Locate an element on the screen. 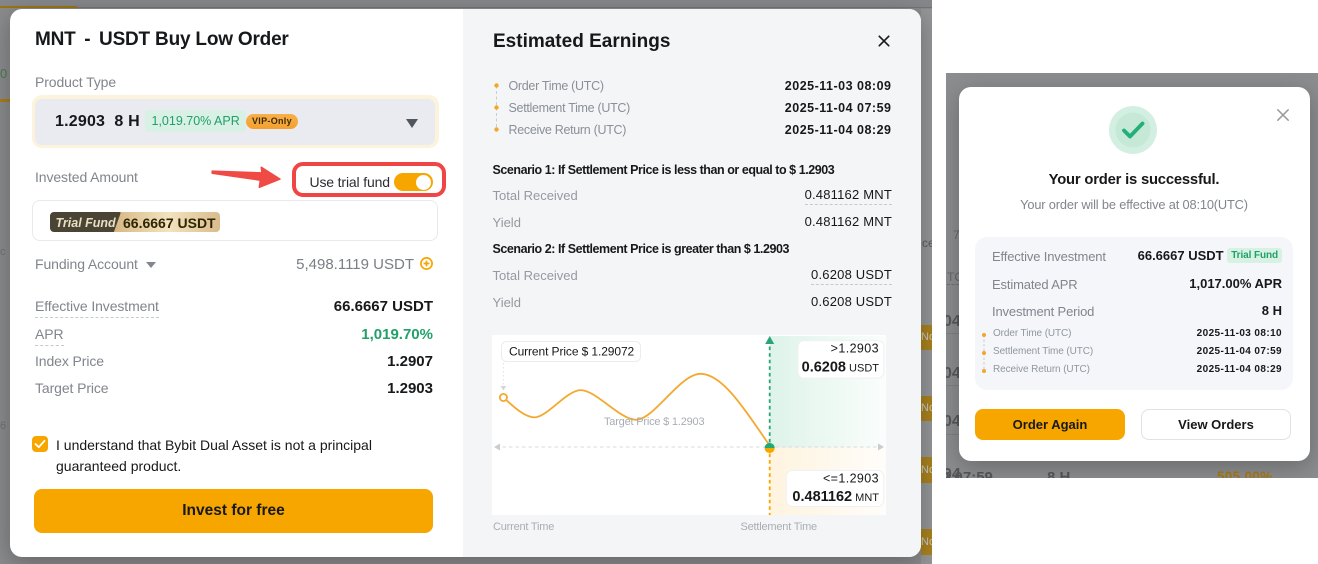 Image resolution: width=1318 pixels, height=564 pixels. svg-text: Current Price $ 1.29072 is located at coordinates (572, 352).